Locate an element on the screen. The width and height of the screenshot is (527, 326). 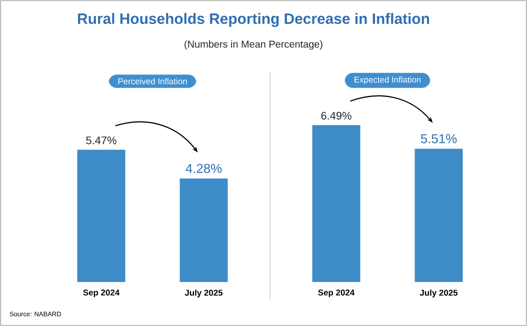
data-label: 6.49% is located at coordinates (336, 116).